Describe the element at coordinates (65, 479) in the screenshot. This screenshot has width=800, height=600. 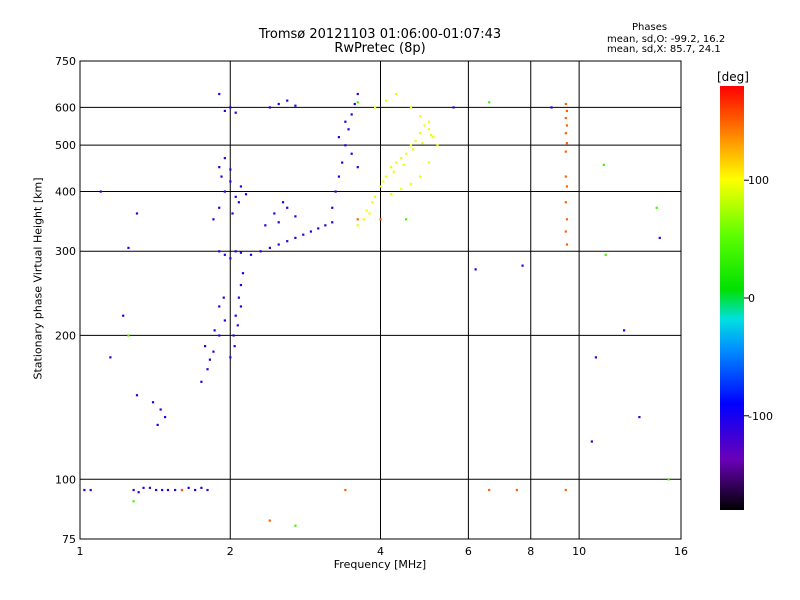
I see `y-tick-label: 100` at that location.